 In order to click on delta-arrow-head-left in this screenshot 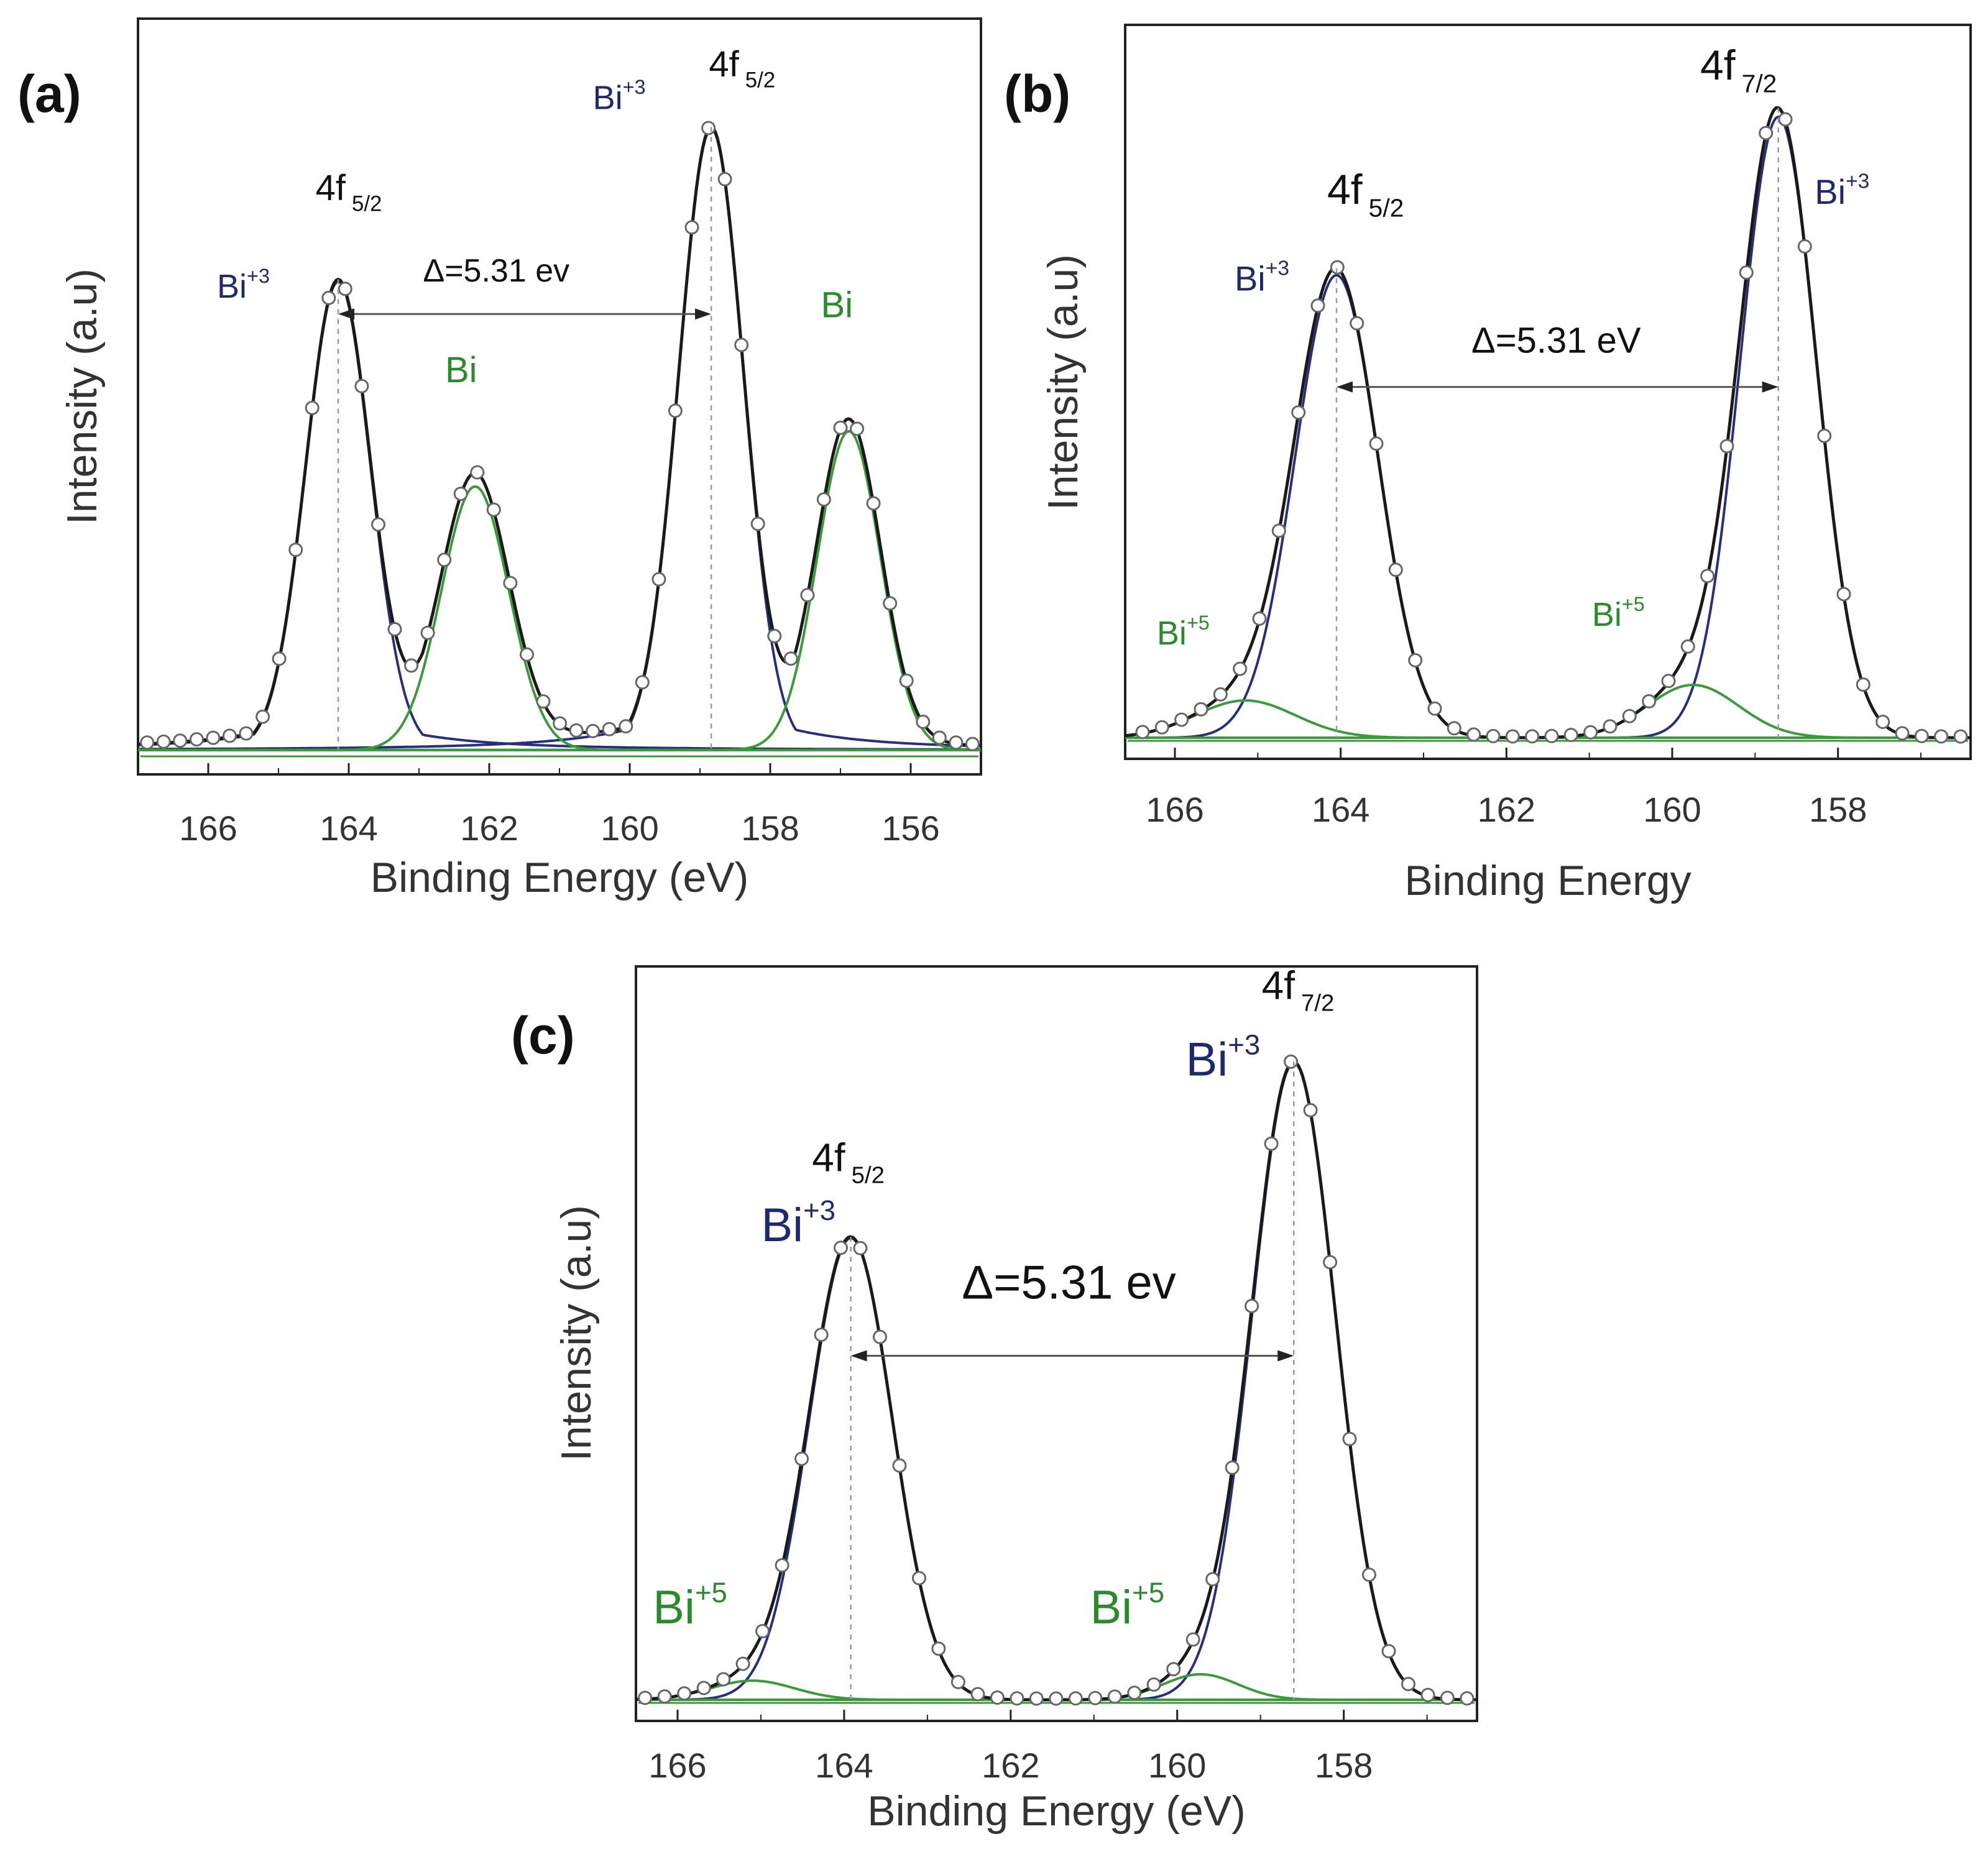, I will do `click(1345, 387)`.